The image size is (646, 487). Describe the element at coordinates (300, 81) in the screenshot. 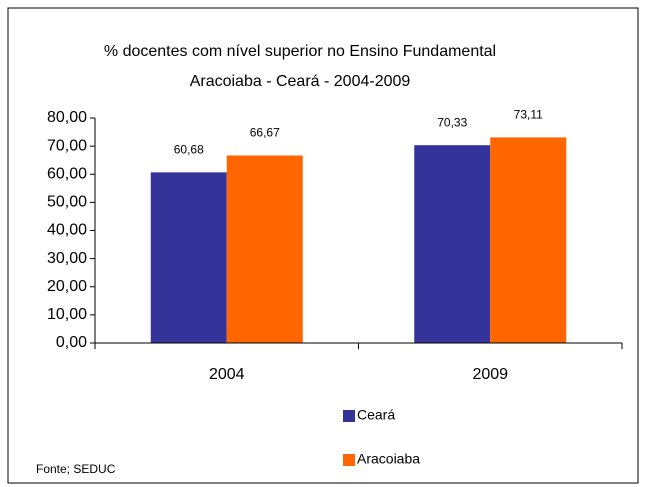

I see `chart-subtitle: Aracoiaba - Ceará - 2004-2009` at that location.